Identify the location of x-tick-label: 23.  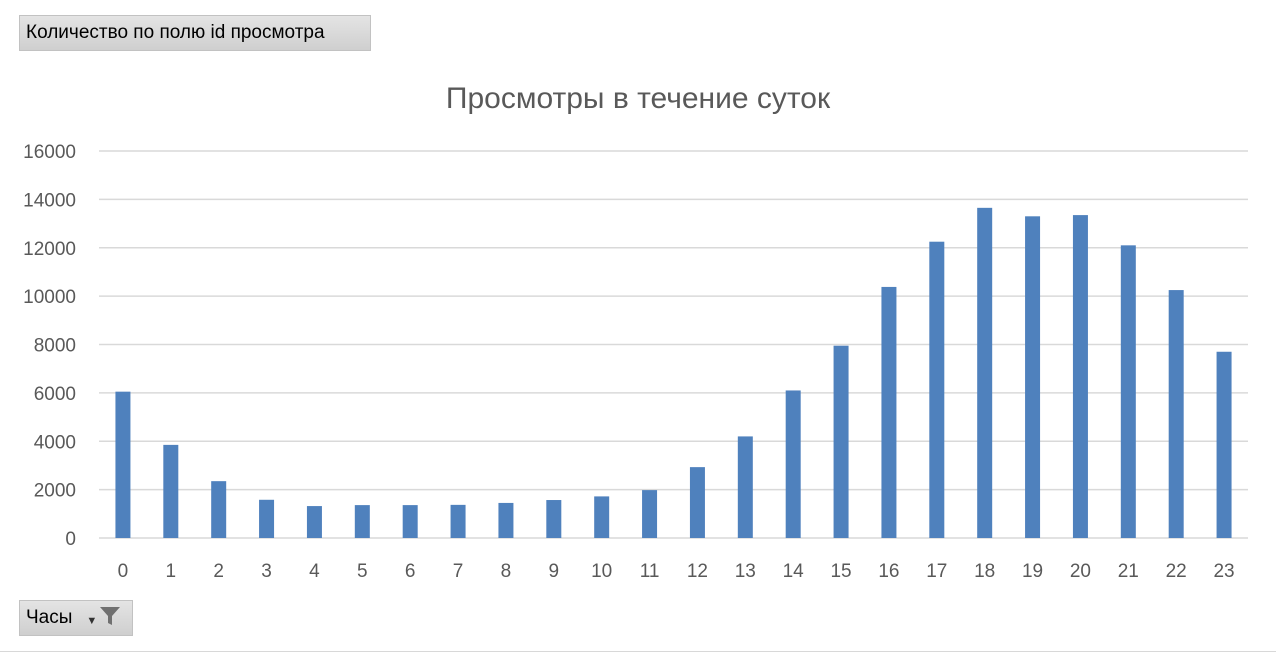
(1223, 571).